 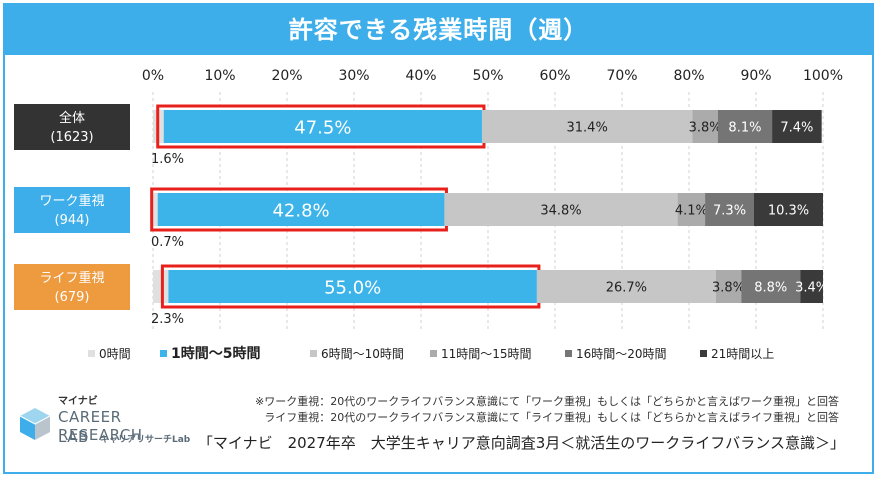 What do you see at coordinates (286, 76) in the screenshot?
I see `x-tick-label: 20%` at bounding box center [286, 76].